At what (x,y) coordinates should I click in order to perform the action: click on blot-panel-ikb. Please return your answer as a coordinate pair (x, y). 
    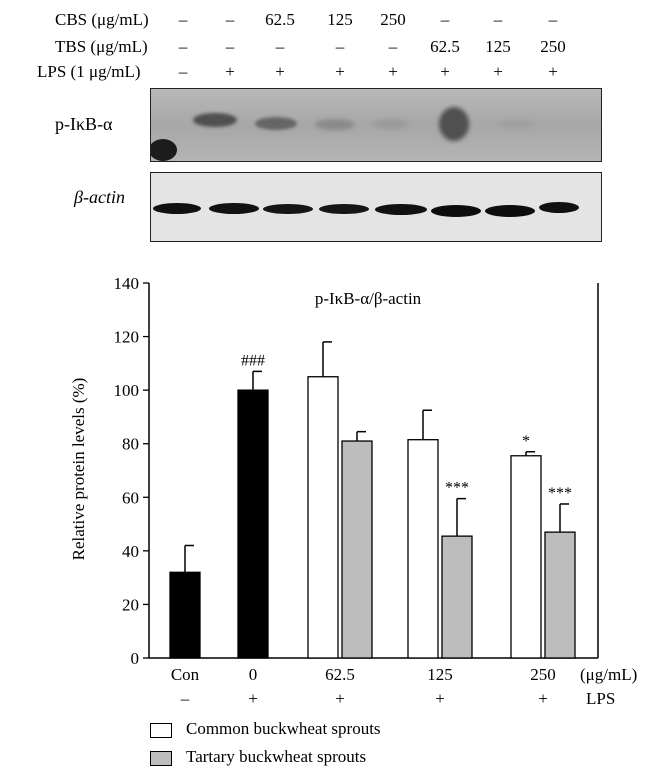
    Looking at the image, I should click on (376, 125).